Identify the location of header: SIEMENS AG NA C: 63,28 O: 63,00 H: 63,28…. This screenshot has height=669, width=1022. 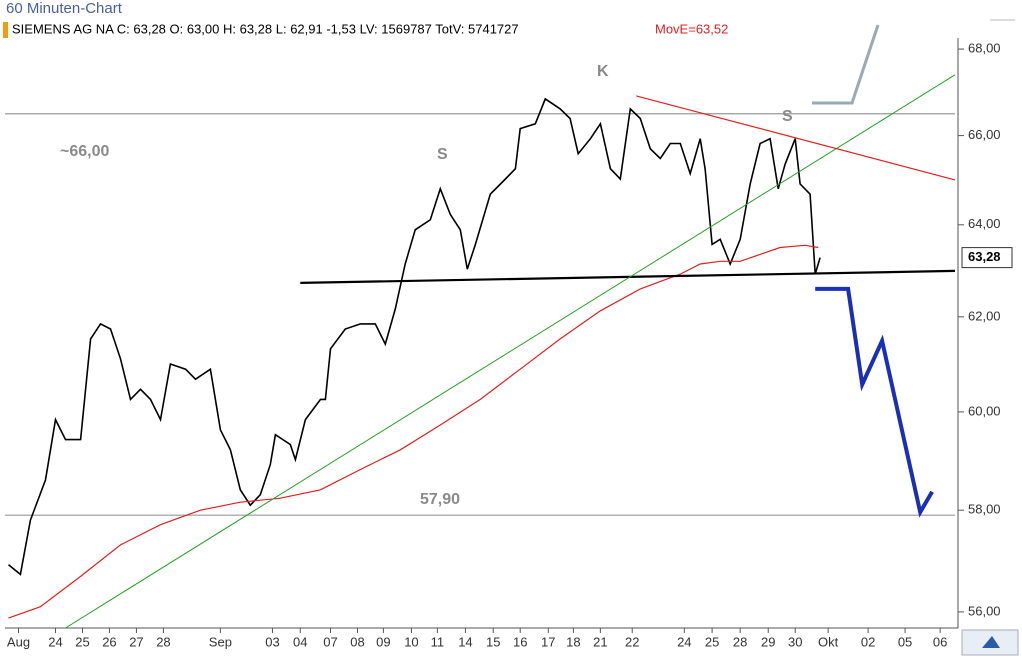
(265, 28).